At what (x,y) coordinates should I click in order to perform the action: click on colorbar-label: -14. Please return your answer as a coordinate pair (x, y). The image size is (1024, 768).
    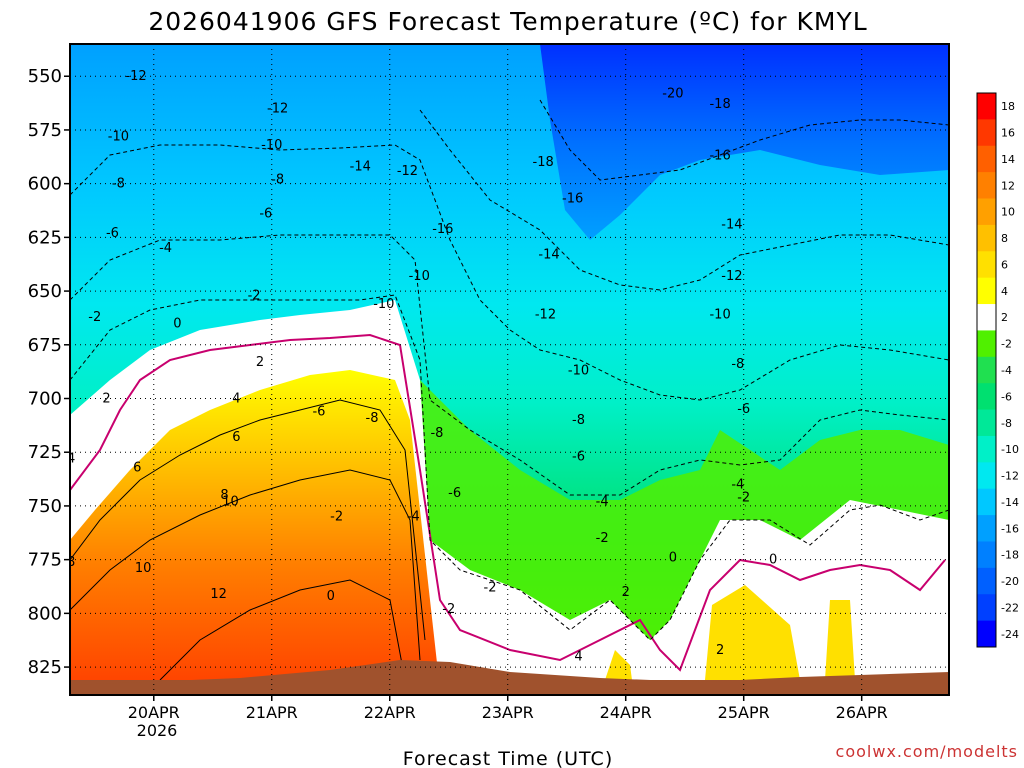
    Looking at the image, I should click on (1010, 502).